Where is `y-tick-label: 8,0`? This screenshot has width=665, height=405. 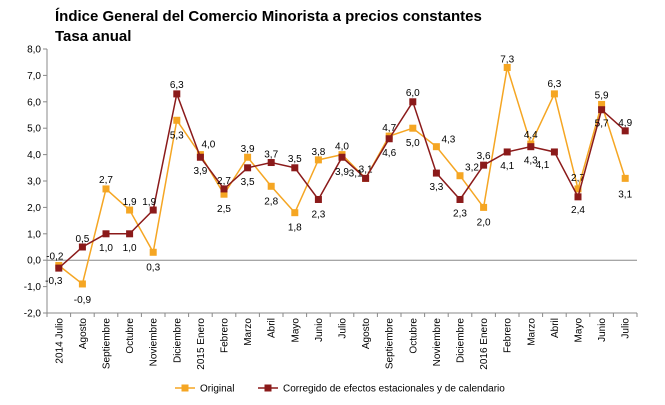
y-tick-label: 8,0 is located at coordinates (34, 50).